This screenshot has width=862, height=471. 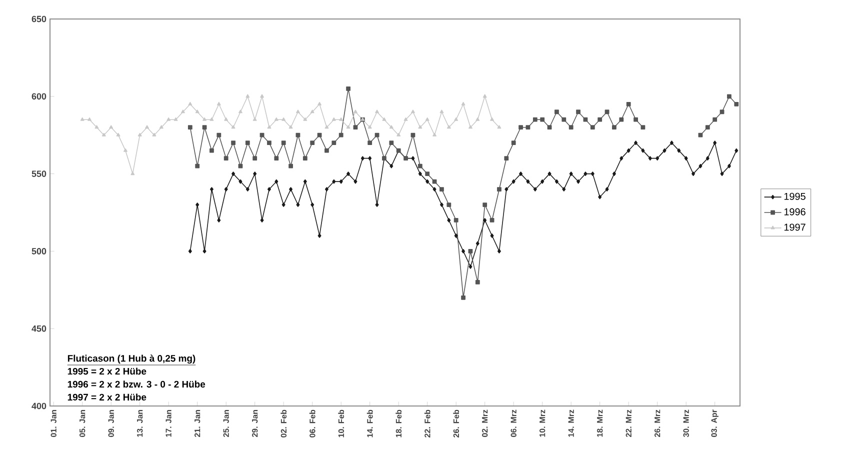 I want to click on y-tick-label: 600, so click(x=39, y=96).